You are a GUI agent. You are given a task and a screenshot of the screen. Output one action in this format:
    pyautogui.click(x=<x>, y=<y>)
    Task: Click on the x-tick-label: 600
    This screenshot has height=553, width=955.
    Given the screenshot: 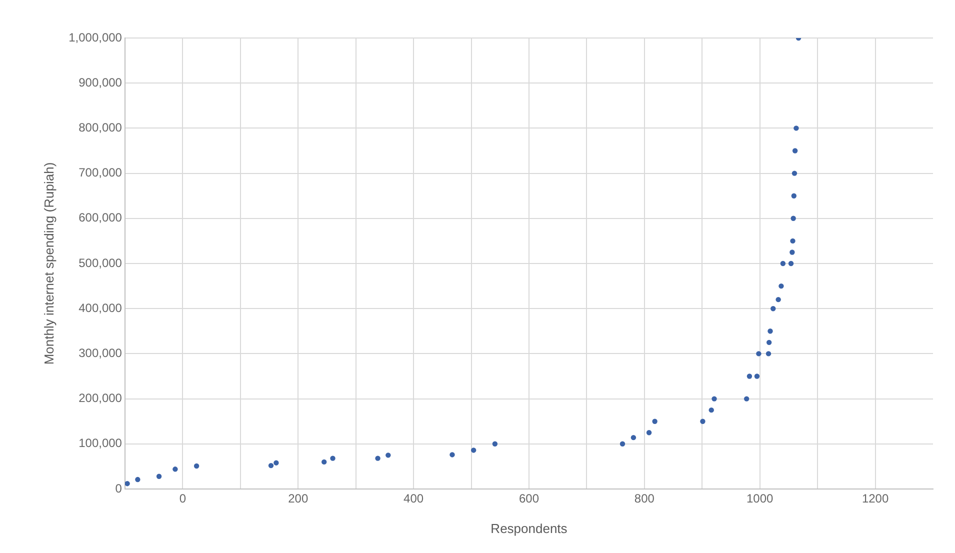 What is the action you would take?
    pyautogui.click(x=529, y=499)
    